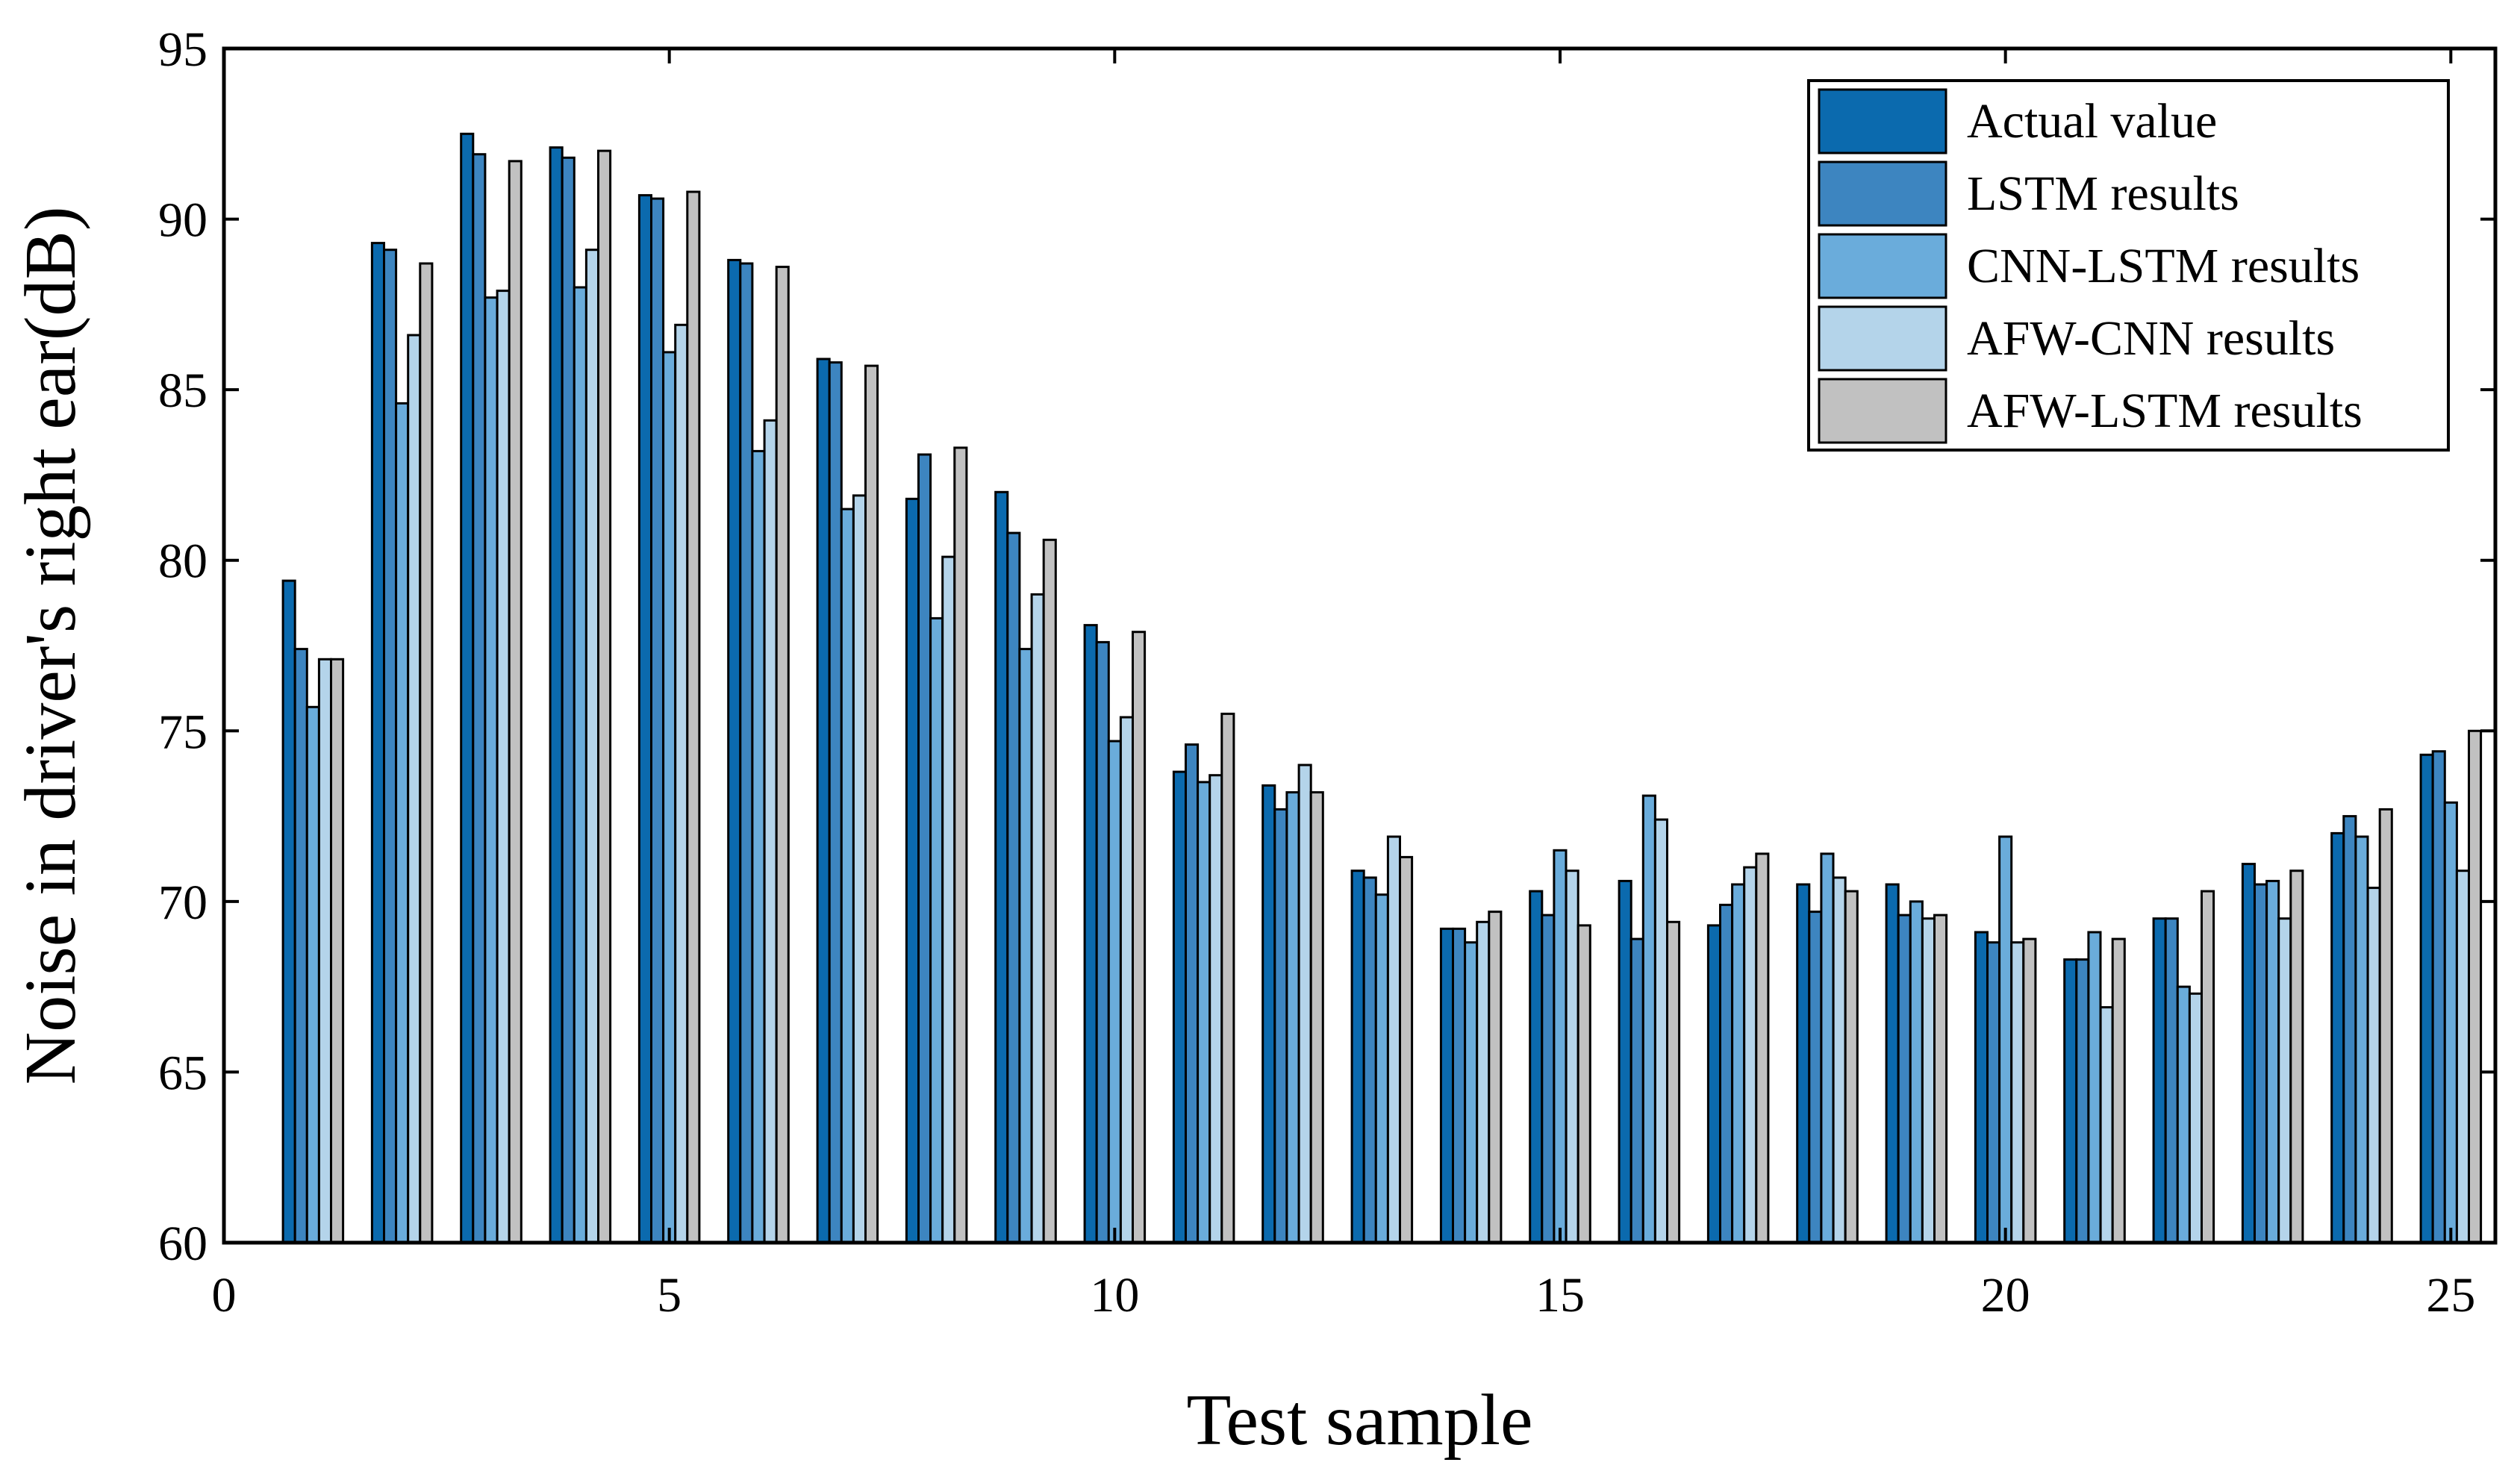 The height and width of the screenshot is (1480, 2520). Describe the element at coordinates (183, 732) in the screenshot. I see `y-tick-label: 75` at that location.